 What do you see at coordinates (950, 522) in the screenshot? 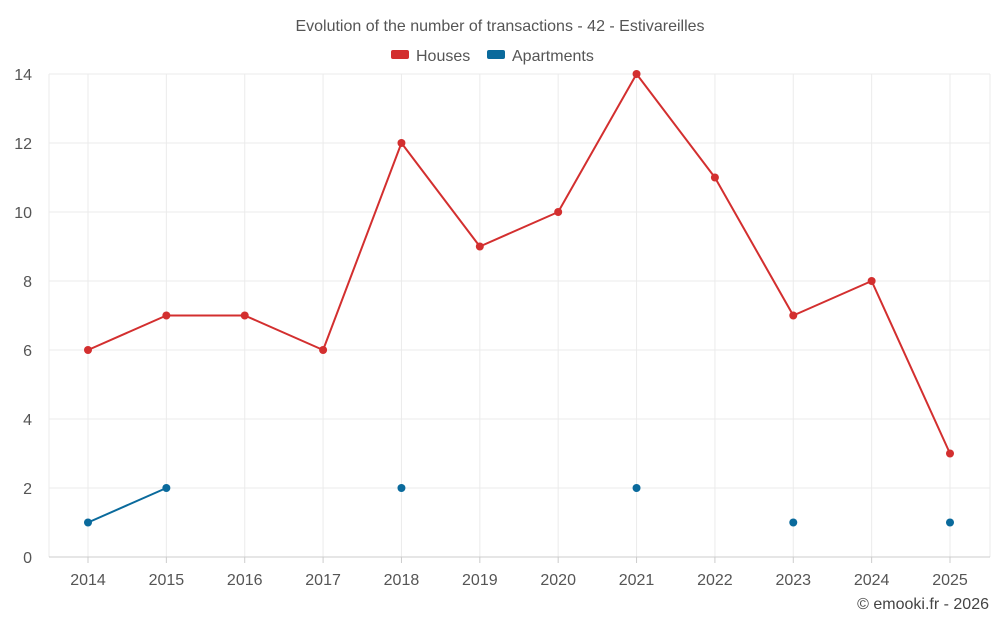
I see `point-apartments-2025` at bounding box center [950, 522].